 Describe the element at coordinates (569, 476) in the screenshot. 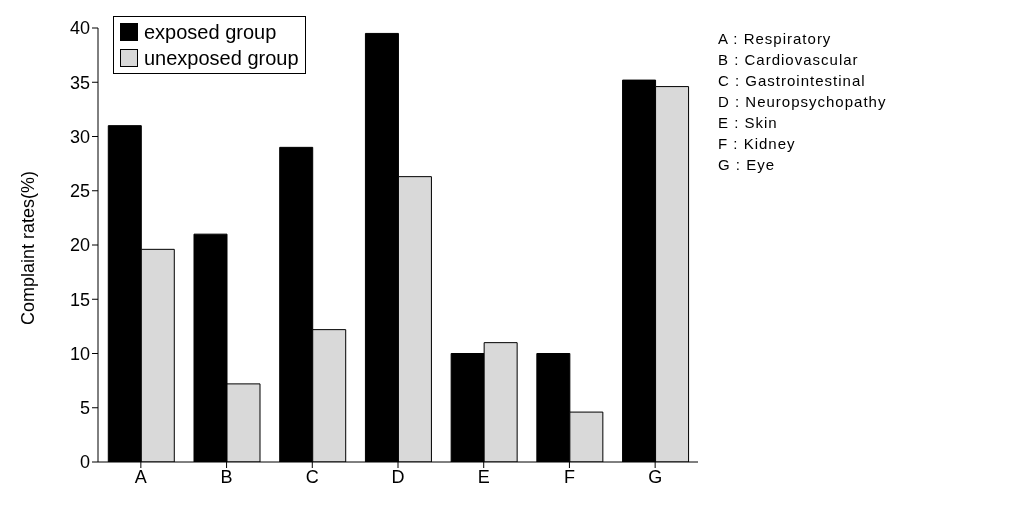

I see `x-tick-label: F` at that location.